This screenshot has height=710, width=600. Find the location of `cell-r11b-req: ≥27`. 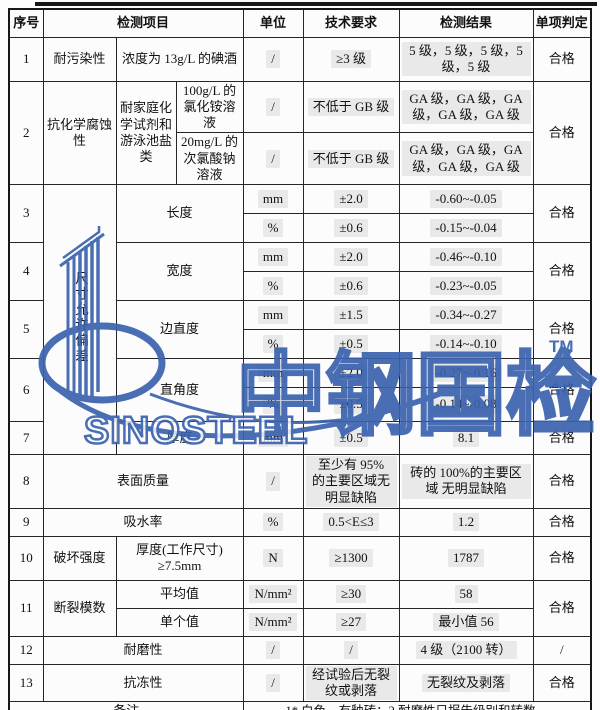

cell-r11b-req: ≥27 is located at coordinates (351, 622).